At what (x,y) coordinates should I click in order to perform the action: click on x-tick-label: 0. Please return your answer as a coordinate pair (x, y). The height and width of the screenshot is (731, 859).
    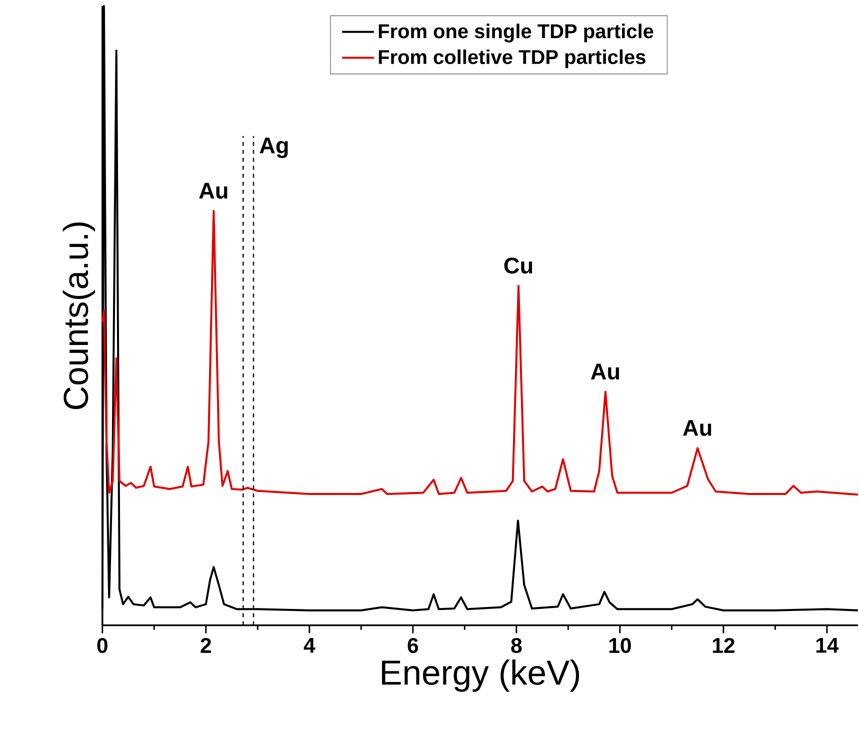
    Looking at the image, I should click on (102, 645).